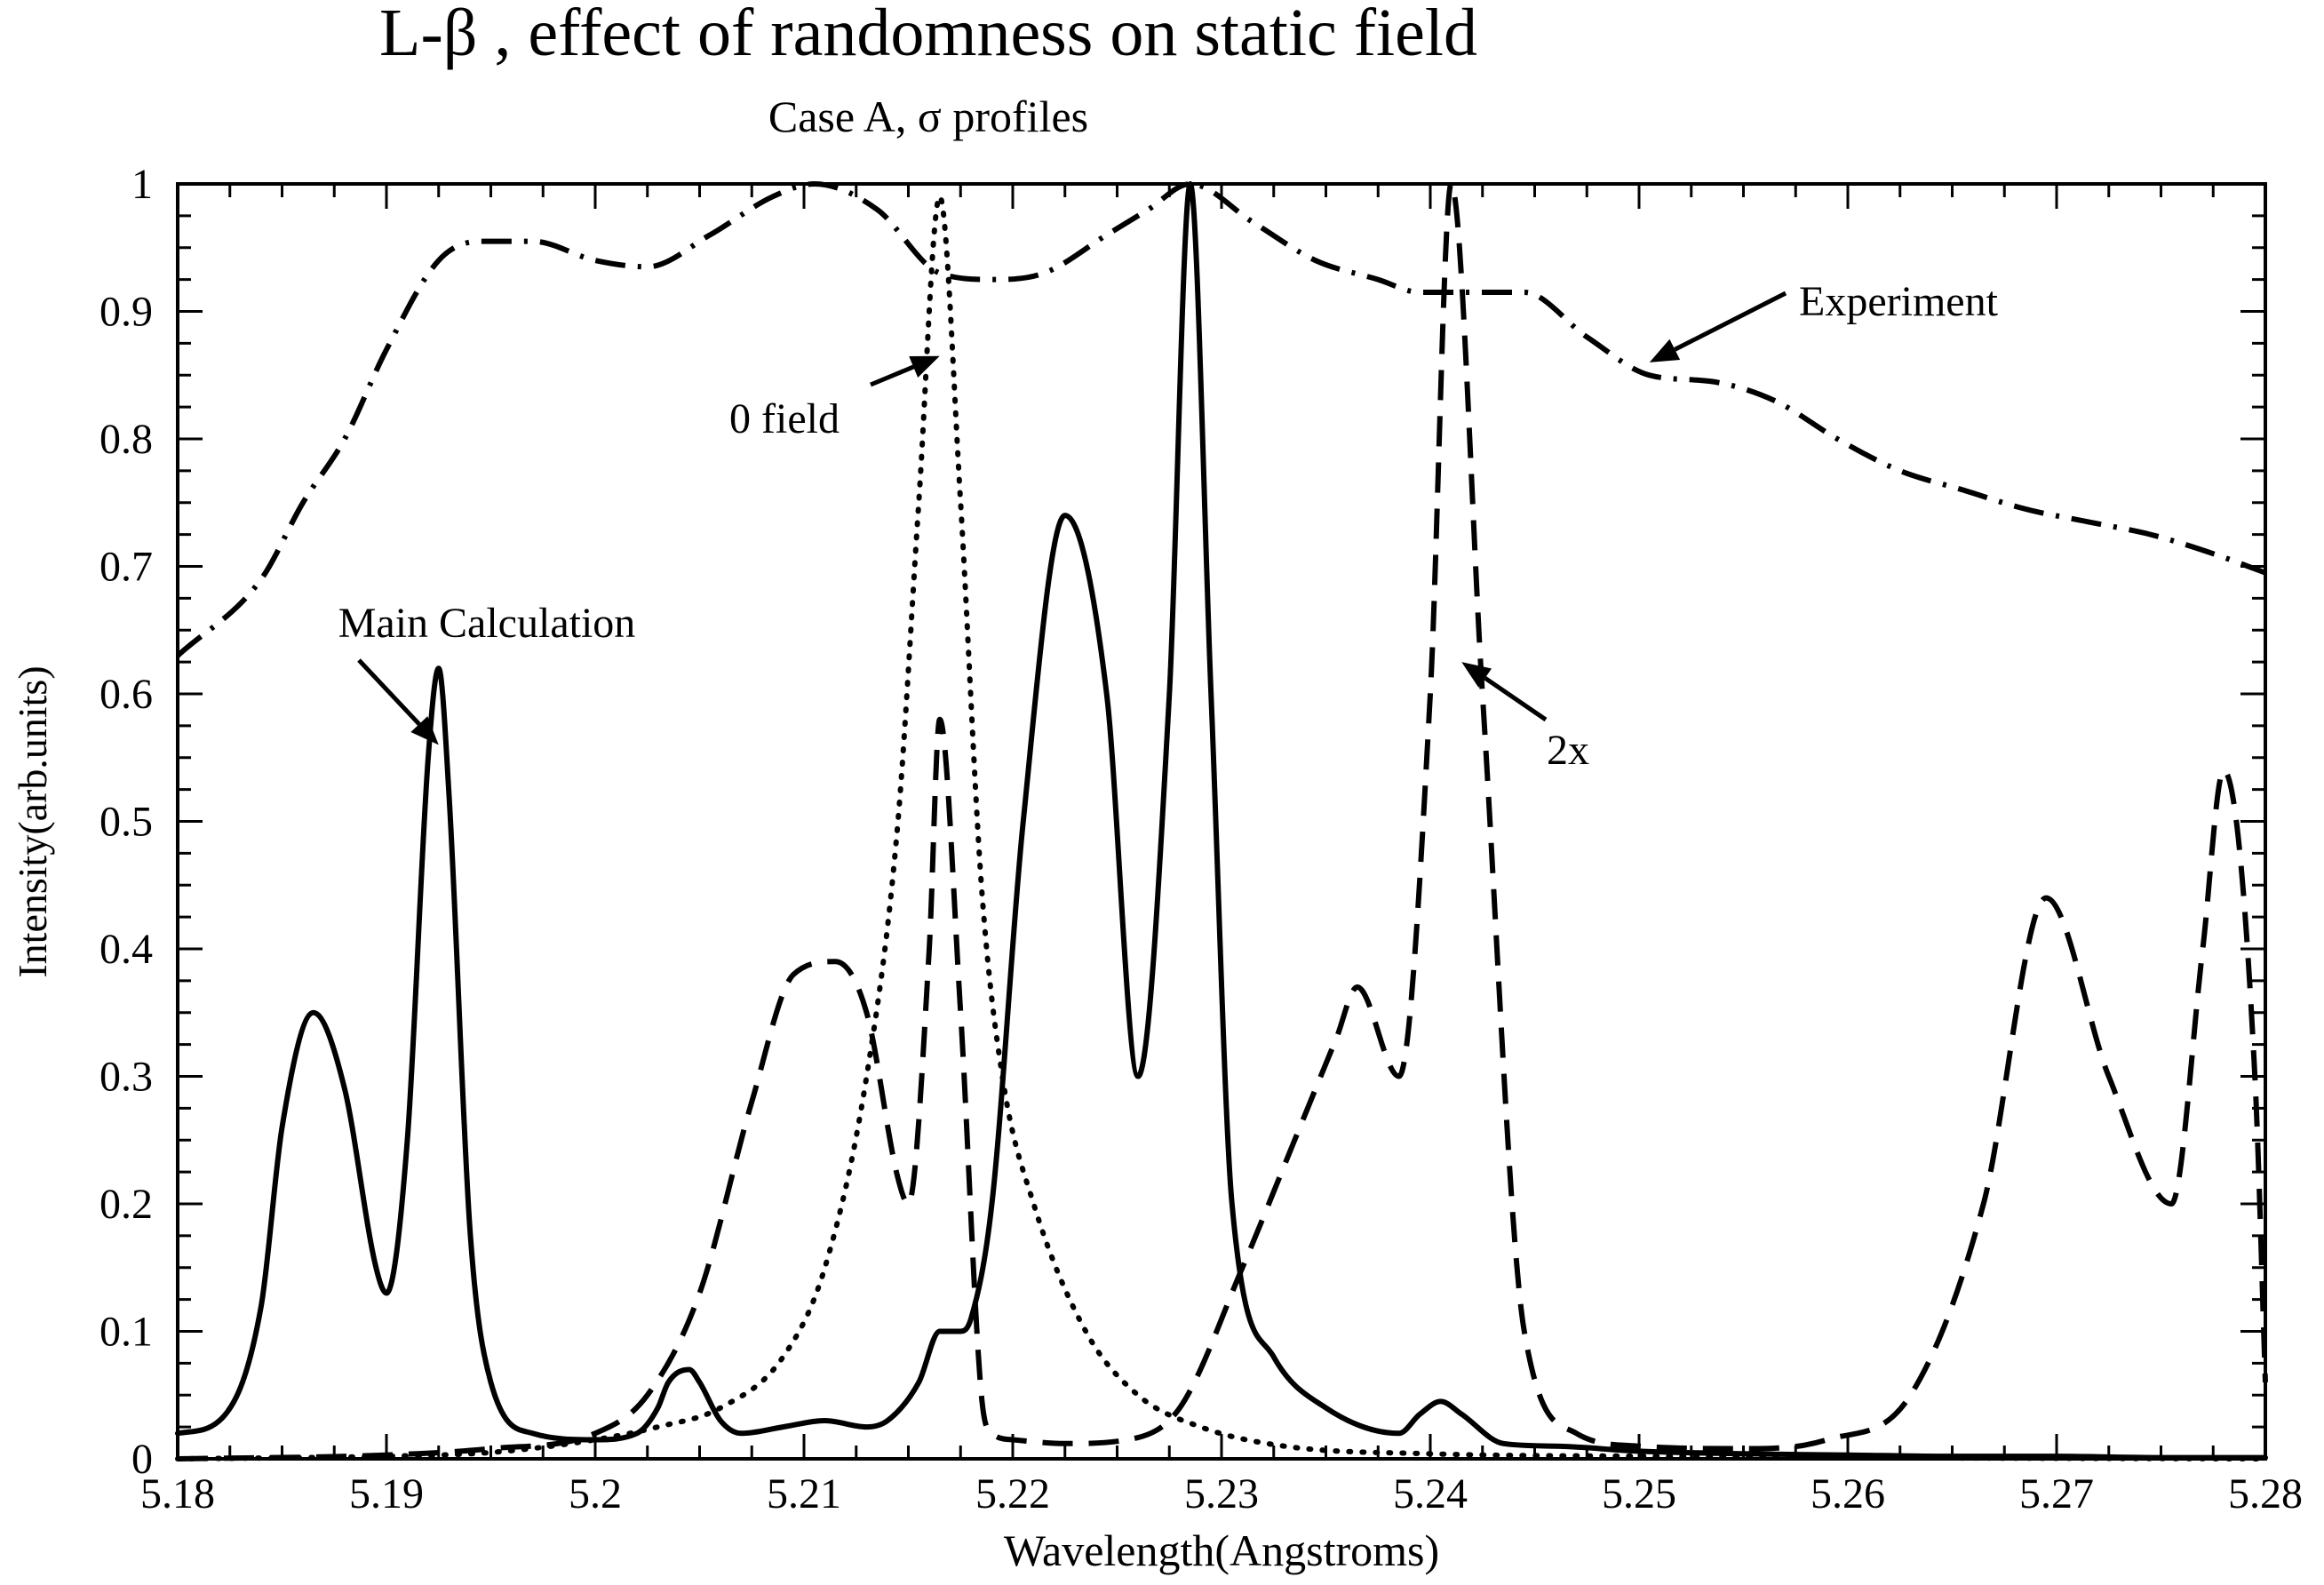 Image resolution: width=2324 pixels, height=1585 pixels. I want to click on y-tick-label: 0.5, so click(126, 822).